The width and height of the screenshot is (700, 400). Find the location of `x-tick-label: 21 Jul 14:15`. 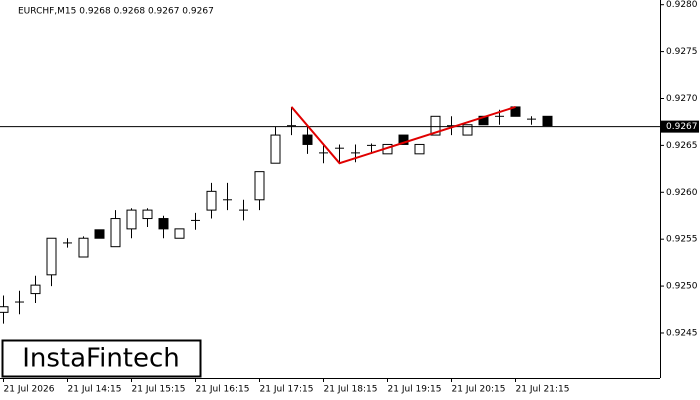

x-tick-label: 21 Jul 14:15 is located at coordinates (95, 390).